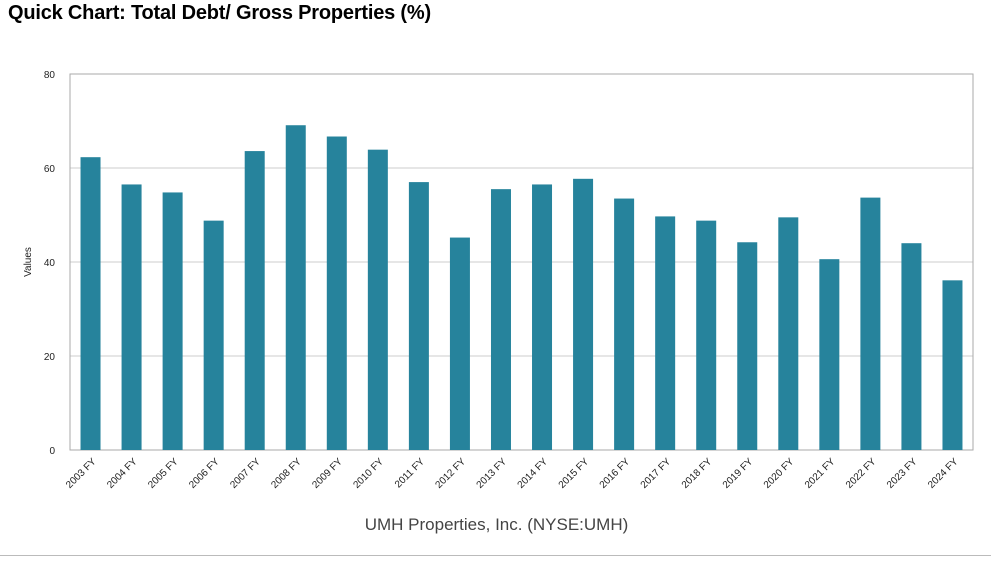 The image size is (991, 561). Describe the element at coordinates (336, 293) in the screenshot. I see `bar-2009-fy` at that location.